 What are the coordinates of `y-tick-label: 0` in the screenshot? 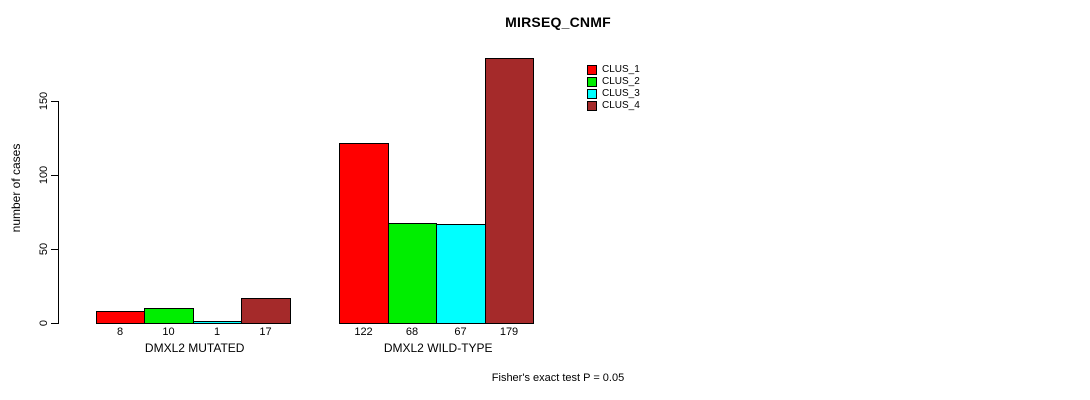 It's located at (44, 323).